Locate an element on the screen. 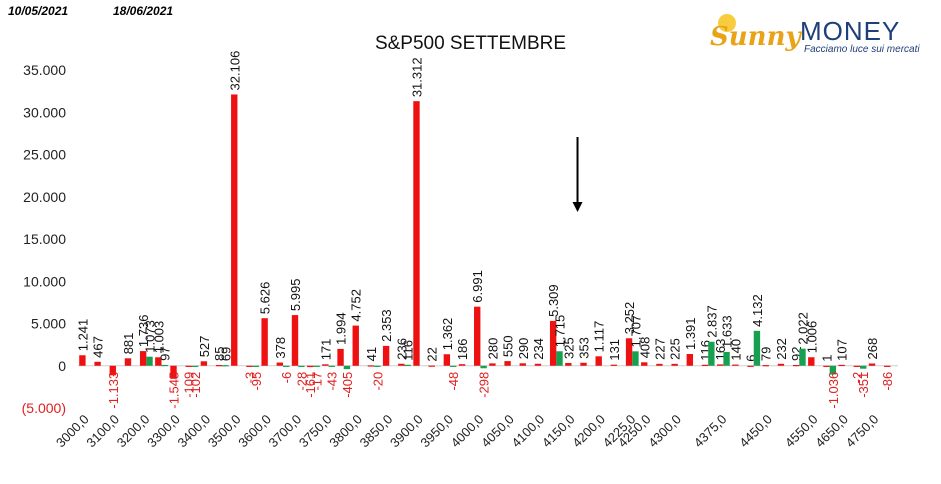  data-label: -2 is located at coordinates (857, 378).